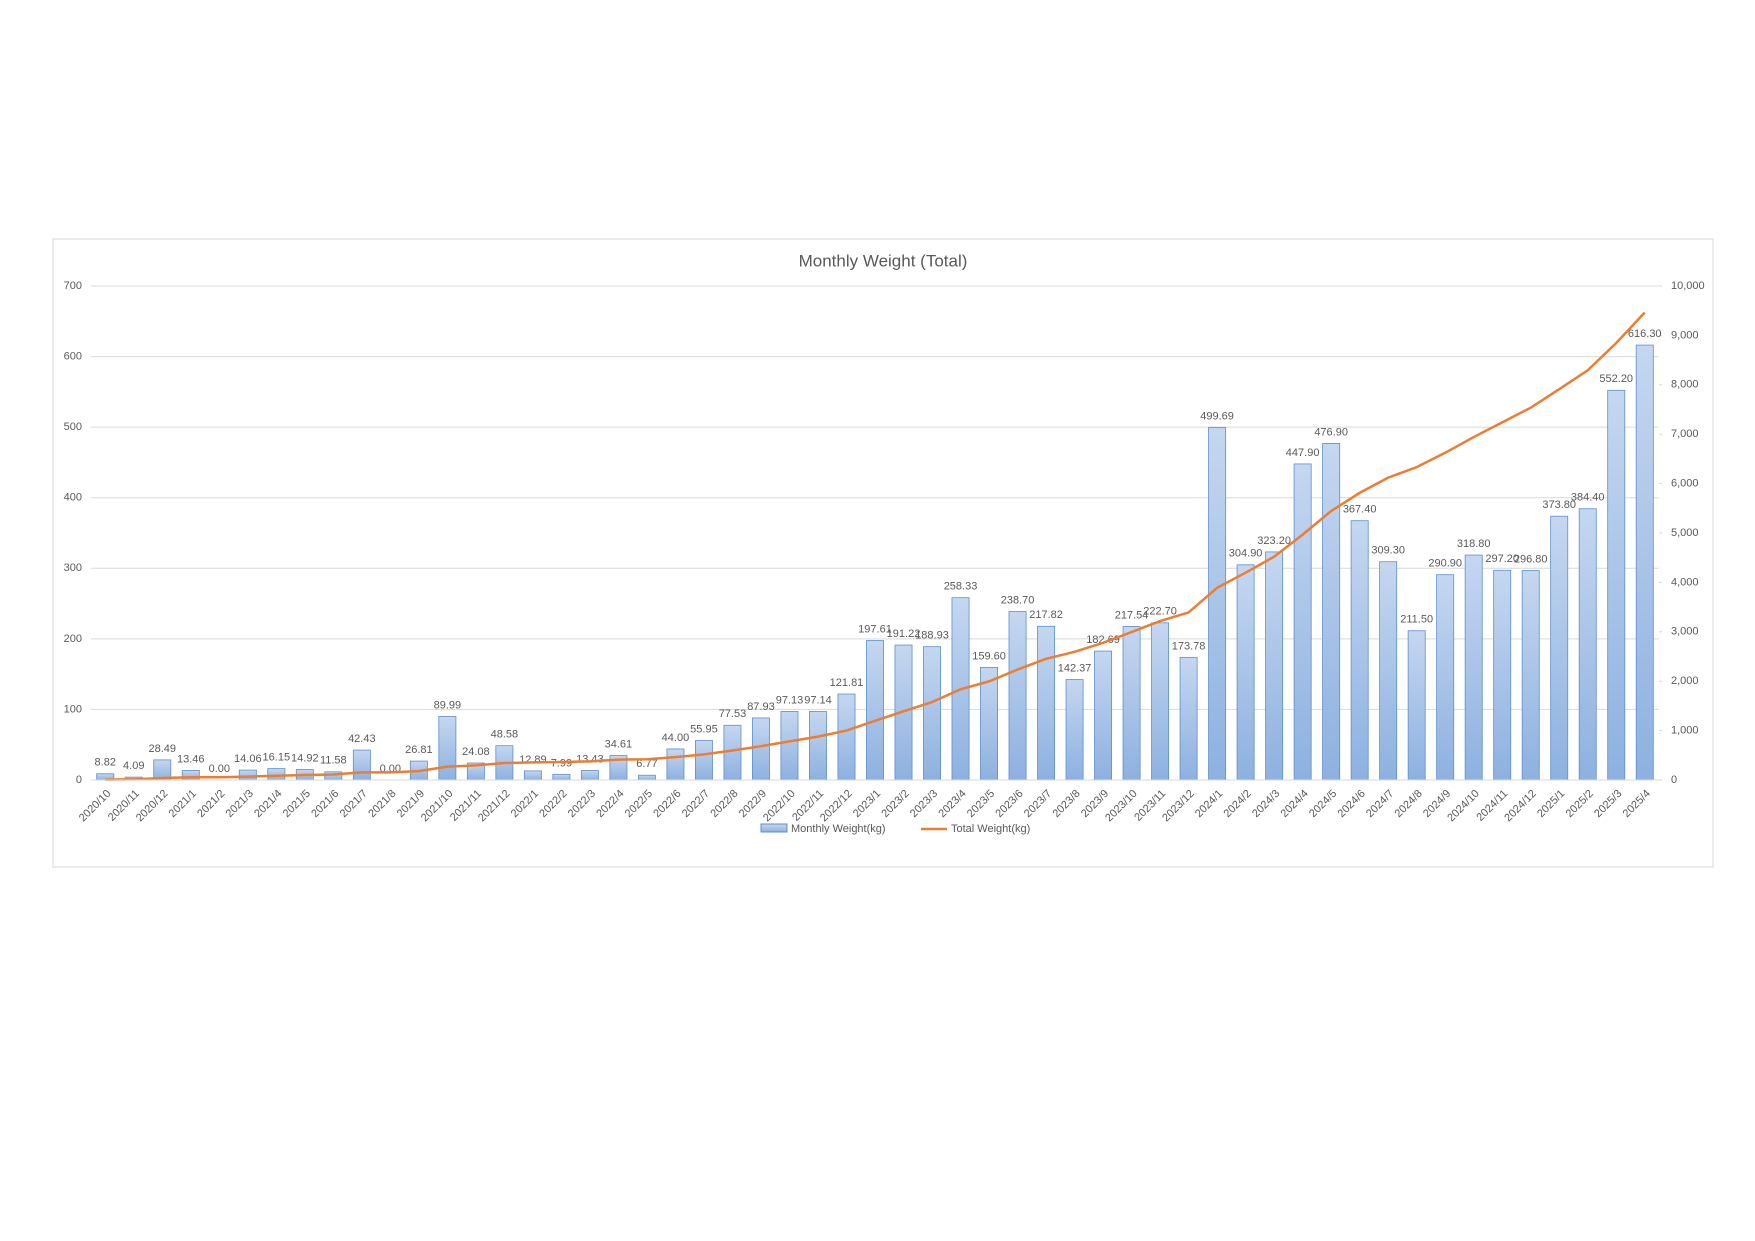 This screenshot has height=1241, width=1755. Describe the element at coordinates (1685, 335) in the screenshot. I see `y2-tick-label: 9,000` at that location.